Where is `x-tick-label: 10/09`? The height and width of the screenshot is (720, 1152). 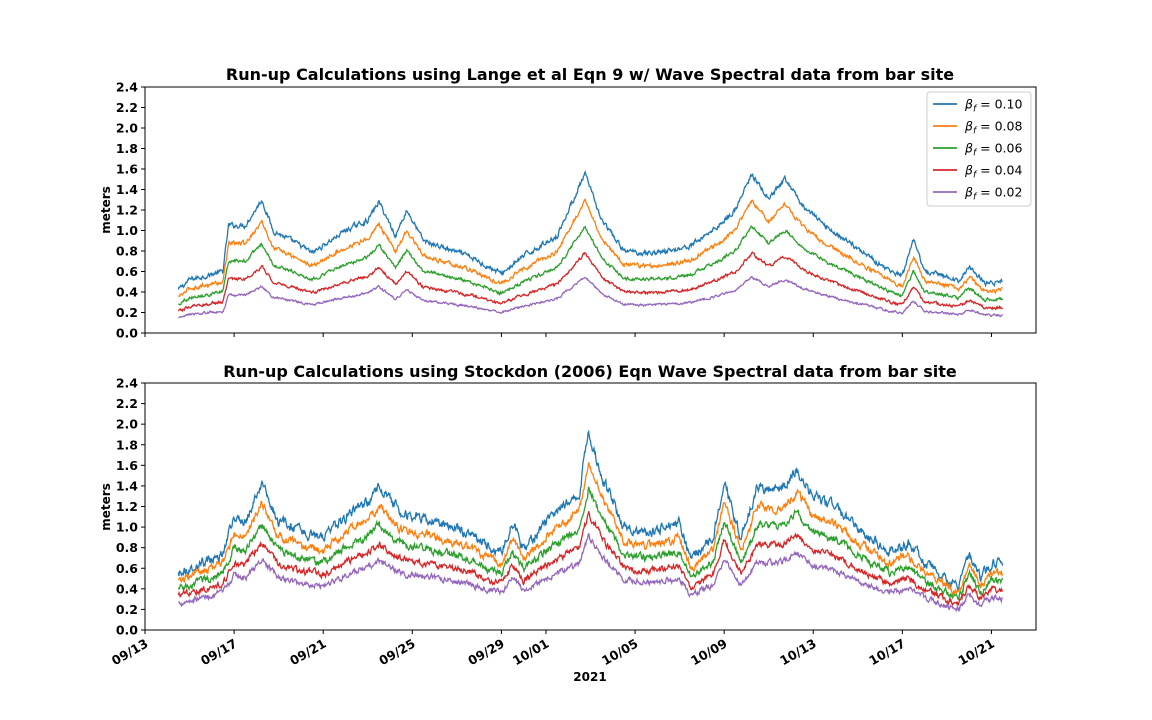
x-tick-label: 10/09 is located at coordinates (709, 652).